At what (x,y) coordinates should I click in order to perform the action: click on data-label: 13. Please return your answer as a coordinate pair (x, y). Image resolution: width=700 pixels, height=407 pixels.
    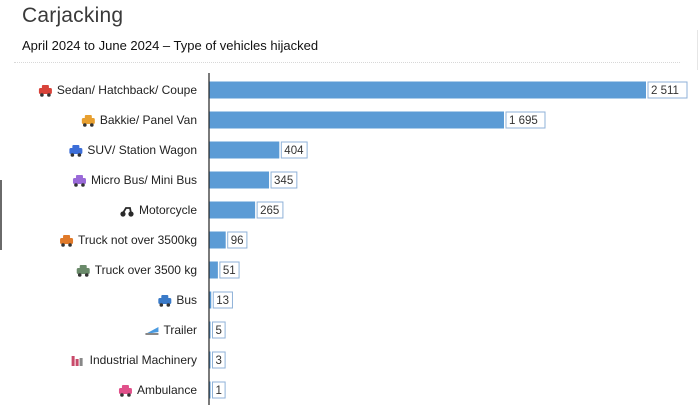
    Looking at the image, I should click on (222, 301).